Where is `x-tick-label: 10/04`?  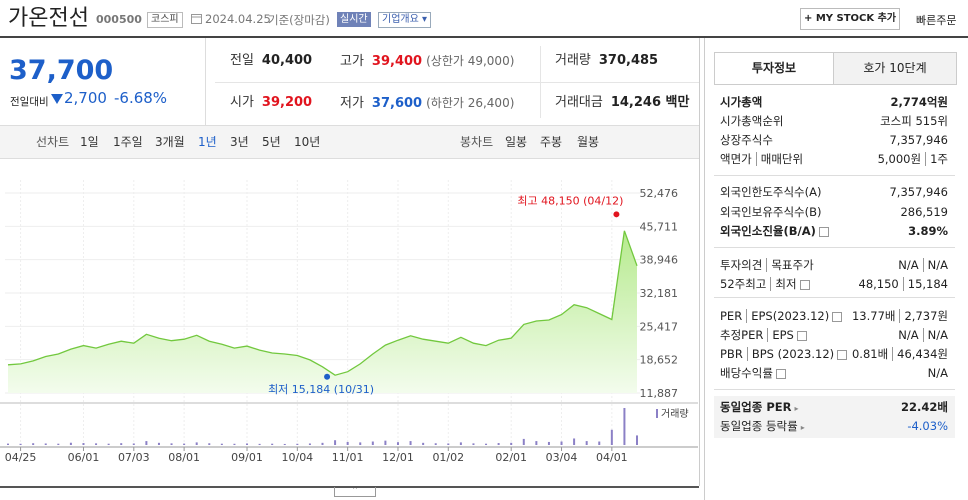 x-tick-label: 10/04 is located at coordinates (297, 457).